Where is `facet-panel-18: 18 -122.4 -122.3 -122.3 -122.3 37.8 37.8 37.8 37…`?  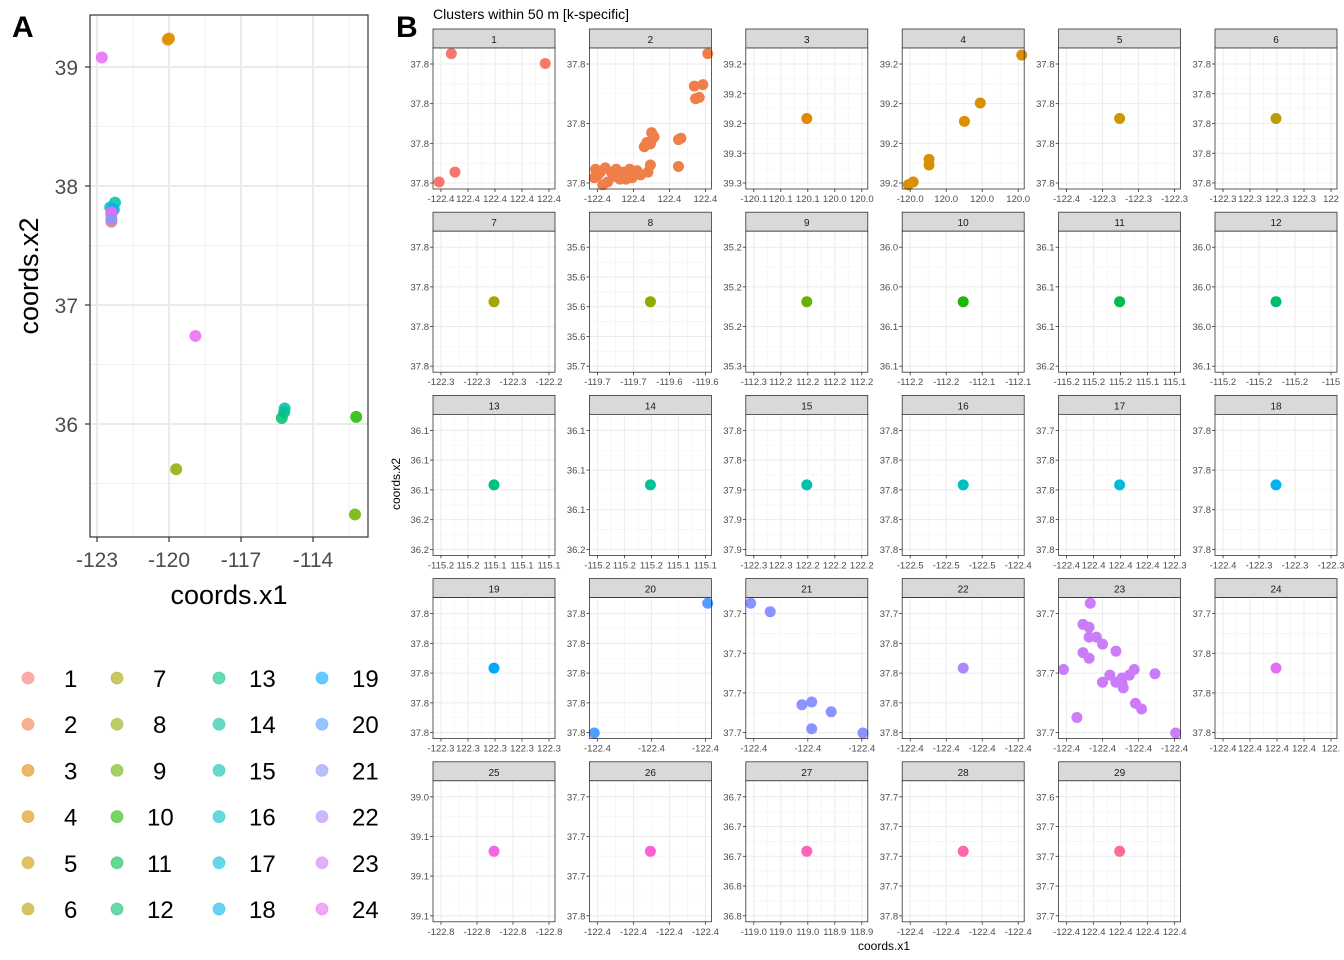 facet-panel-18: 18 -122.4 -122.3 -122.3 -122.3 37.8 37.8 37.8 37… is located at coordinates (1268, 482).